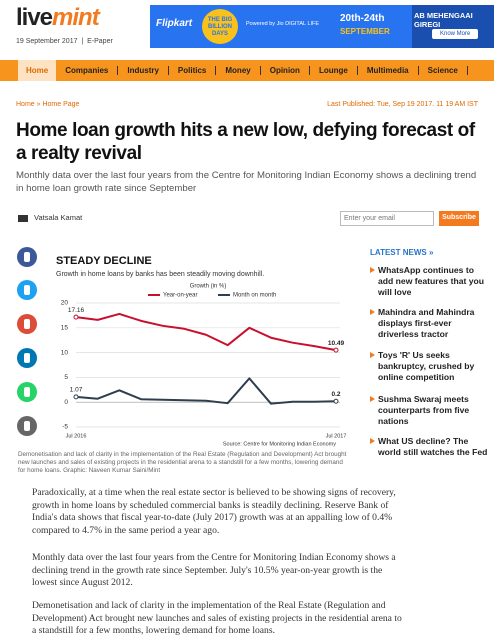 Image resolution: width=494 pixels, height=638 pixels. Describe the element at coordinates (100, 41) in the screenshot. I see `epaper-link: E-Paper` at that location.